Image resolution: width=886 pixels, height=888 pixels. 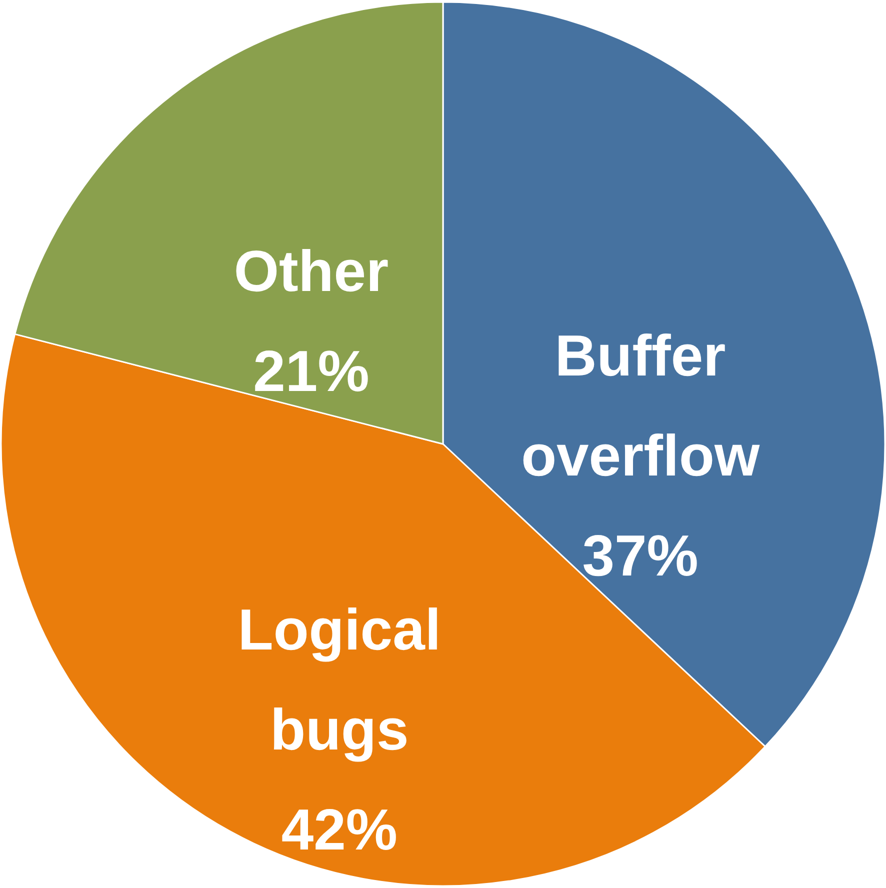 What do you see at coordinates (640, 406) in the screenshot?
I see `slice-label: Buffer overflow` at bounding box center [640, 406].